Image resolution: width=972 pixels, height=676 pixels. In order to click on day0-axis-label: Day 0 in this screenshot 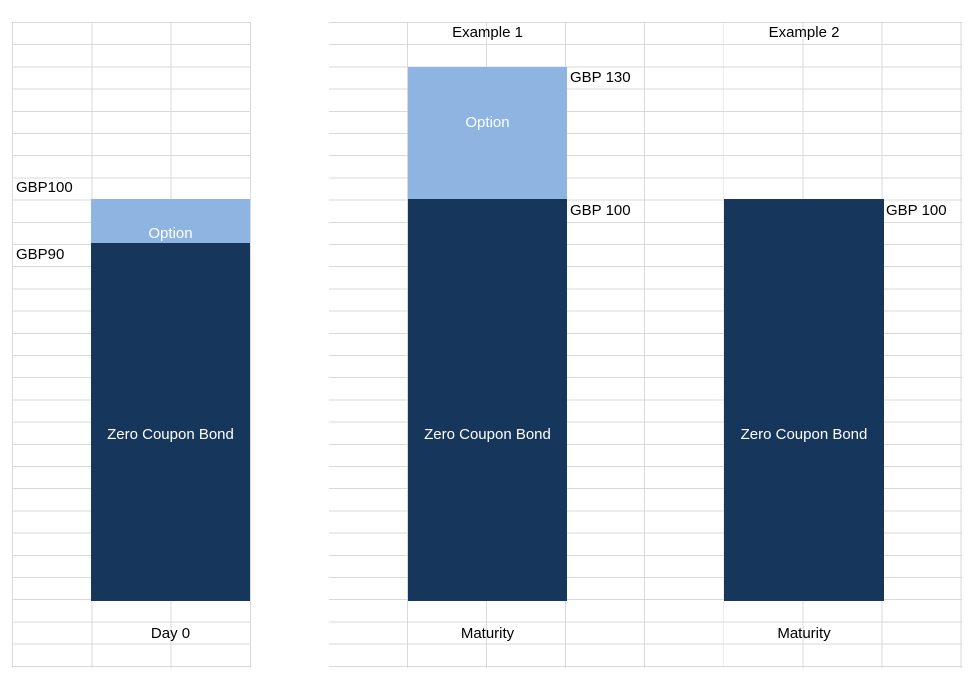, I will do `click(170, 633)`.